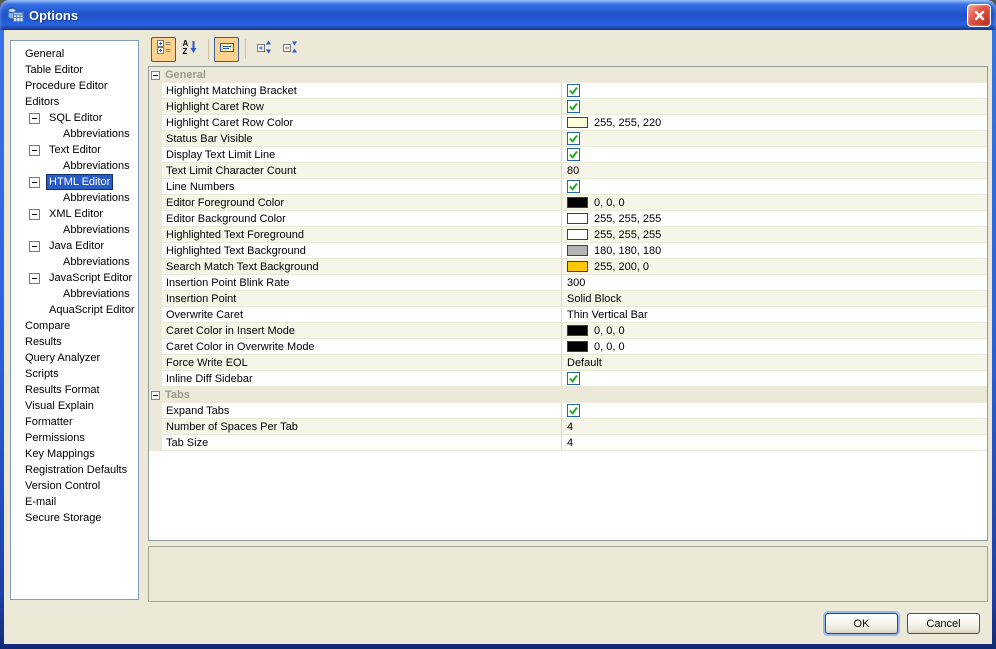 This screenshot has height=649, width=996. Describe the element at coordinates (74, 214) in the screenshot. I see `sidebar-item-xml-editor: XML Editor` at that location.